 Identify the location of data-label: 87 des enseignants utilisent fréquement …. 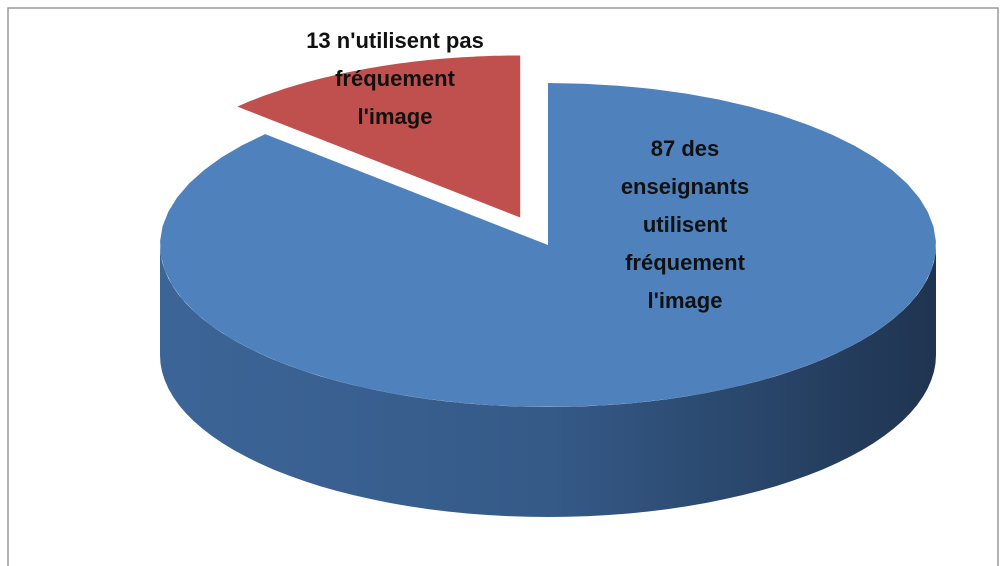
(685, 224).